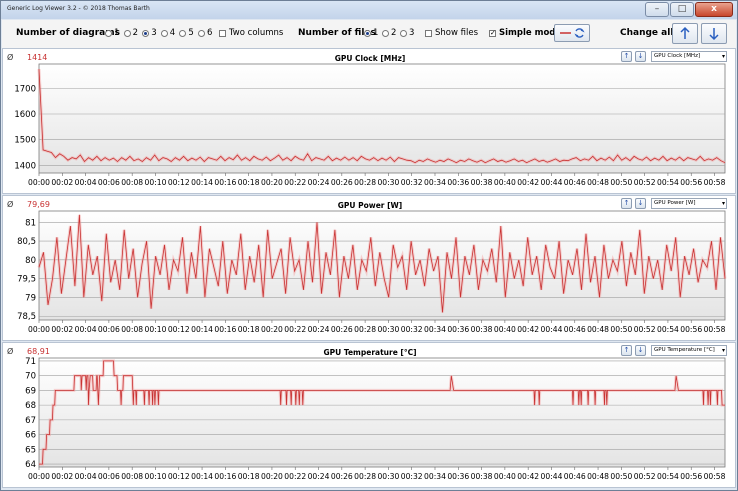 The height and width of the screenshot is (491, 738). What do you see at coordinates (428, 33) in the screenshot?
I see `show-files-box` at bounding box center [428, 33].